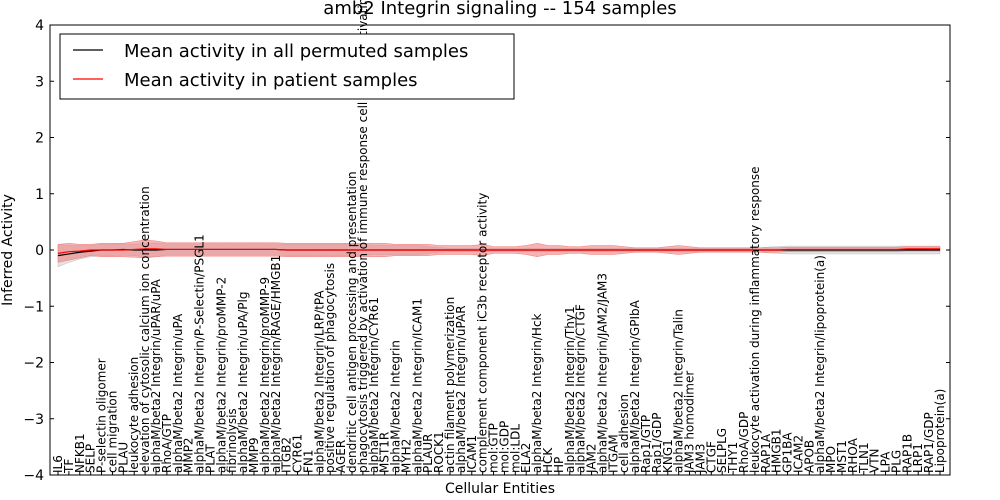 The width and height of the screenshot is (1000, 500). I want to click on band-patient, so click(499, 251).